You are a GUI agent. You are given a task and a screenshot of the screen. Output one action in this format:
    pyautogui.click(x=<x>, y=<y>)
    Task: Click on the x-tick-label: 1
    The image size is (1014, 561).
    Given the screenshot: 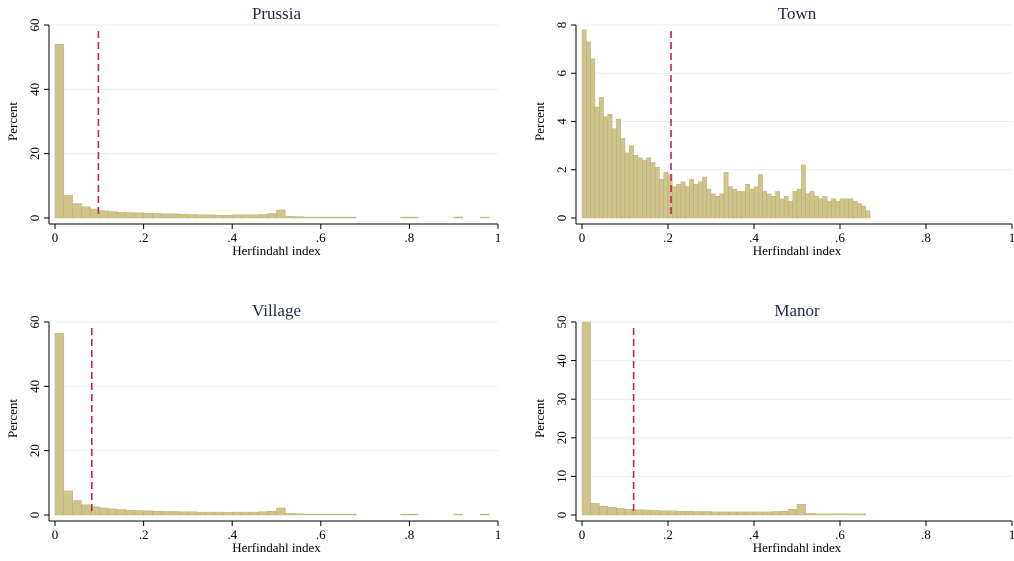 What is the action you would take?
    pyautogui.click(x=1011, y=534)
    